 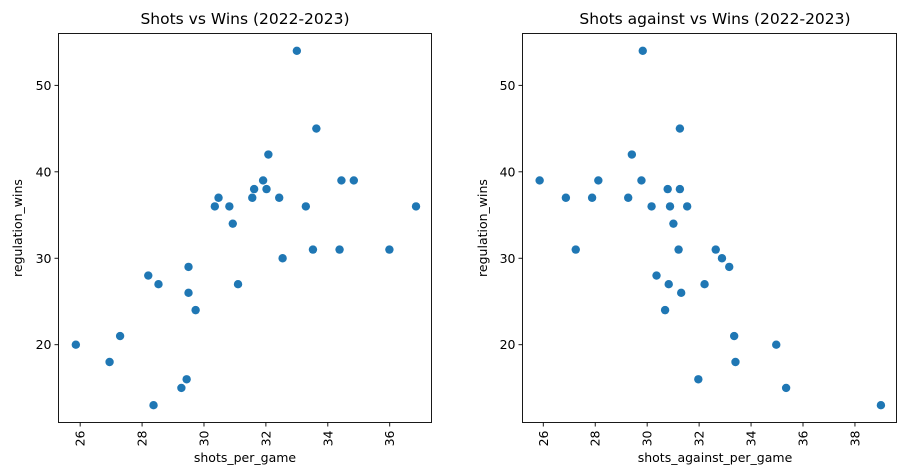 What do you see at coordinates (482, 228) in the screenshot?
I see `right-y-axis-label: regulation_wins` at bounding box center [482, 228].